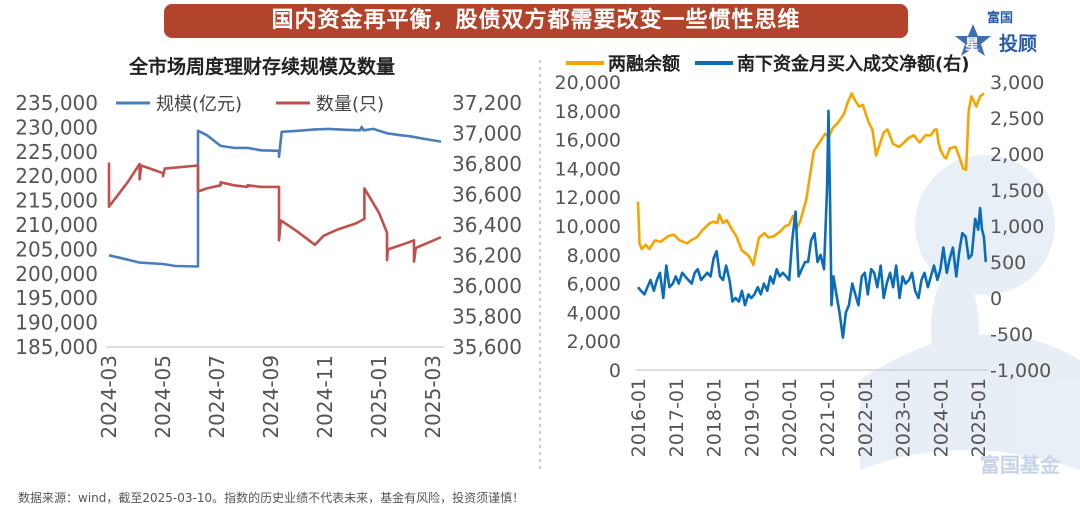 This screenshot has height=515, width=1080. Describe the element at coordinates (996, 299) in the screenshot. I see `y-right-tick-label: 0` at that location.